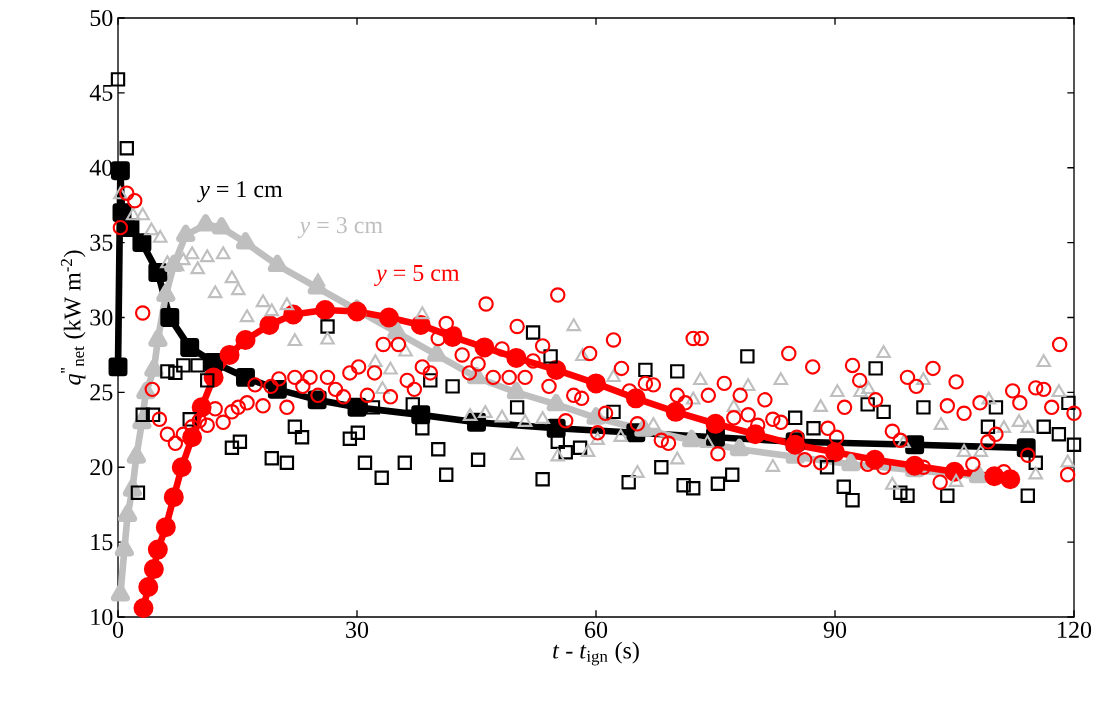 The width and height of the screenshot is (1107, 717). What do you see at coordinates (240, 192) in the screenshot?
I see `annotation: y = 1 cm` at bounding box center [240, 192].